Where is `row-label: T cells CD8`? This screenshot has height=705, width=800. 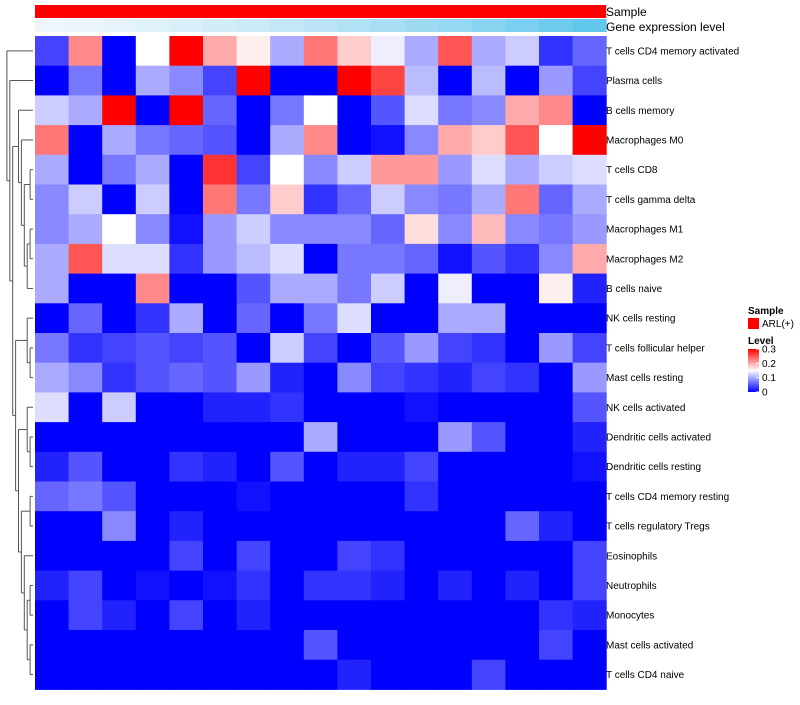
row-label: T cells CD8 is located at coordinates (632, 170).